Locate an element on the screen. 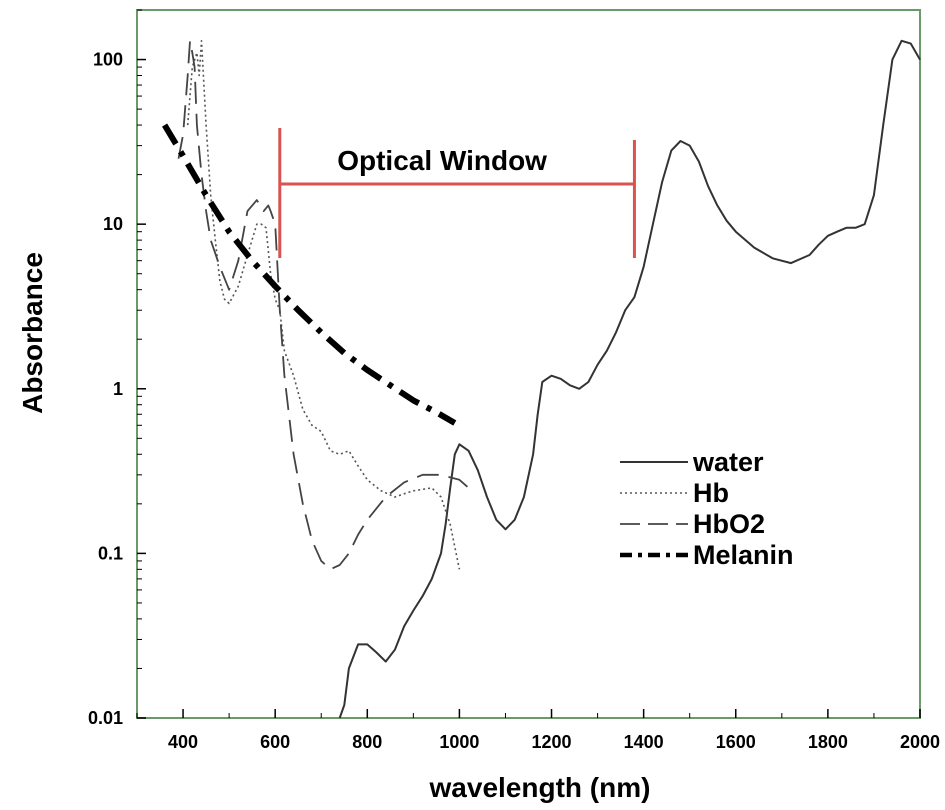  y-tick-label: 100 is located at coordinates (108, 60).